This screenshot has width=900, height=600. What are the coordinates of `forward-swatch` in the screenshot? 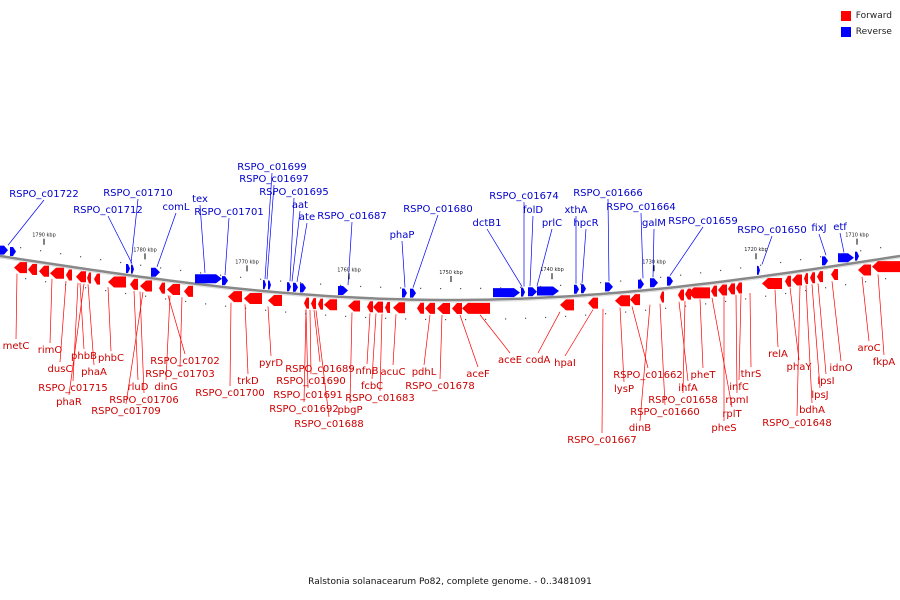 It's located at (845, 16).